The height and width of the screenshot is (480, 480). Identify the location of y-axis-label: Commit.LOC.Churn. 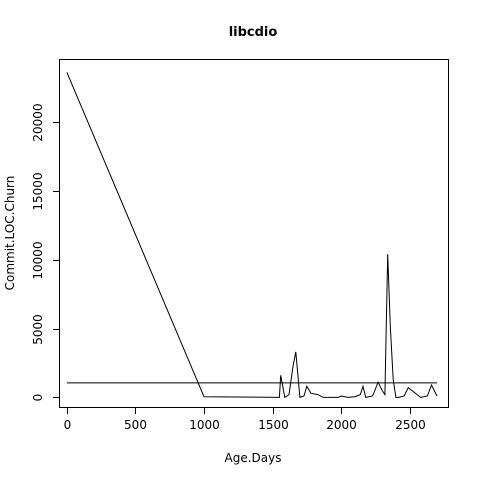
(10, 233).